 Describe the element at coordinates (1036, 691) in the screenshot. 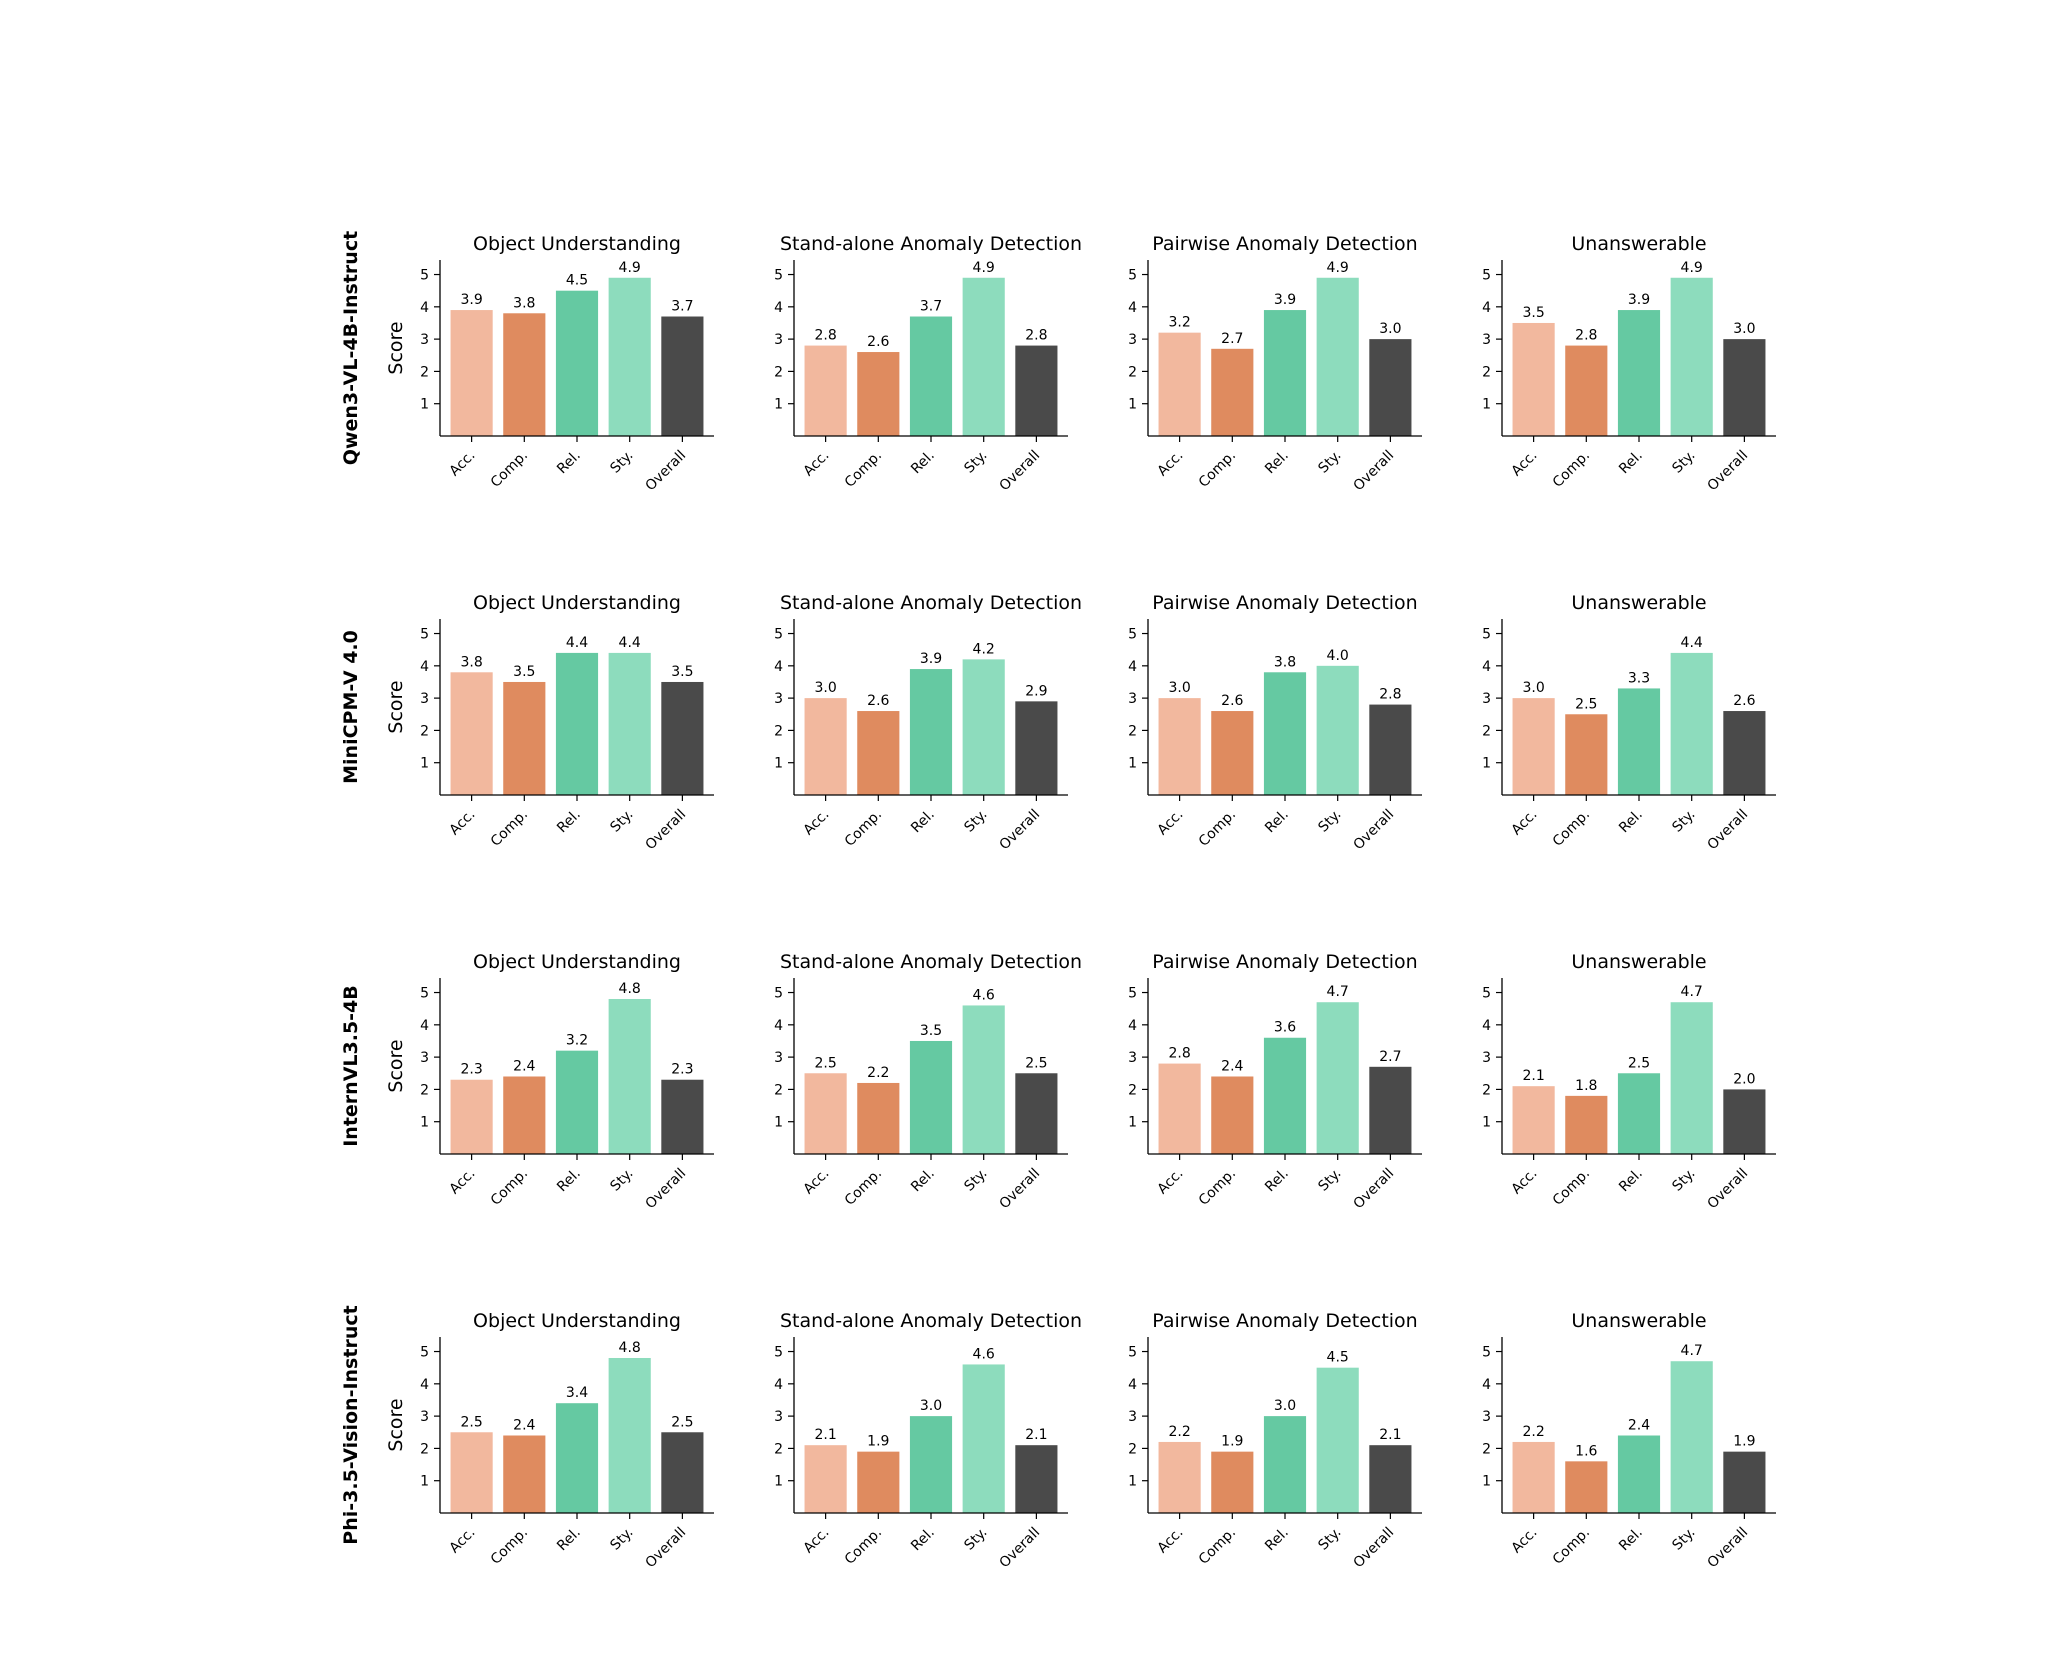

I see `bar-value-label: 2.9` at that location.